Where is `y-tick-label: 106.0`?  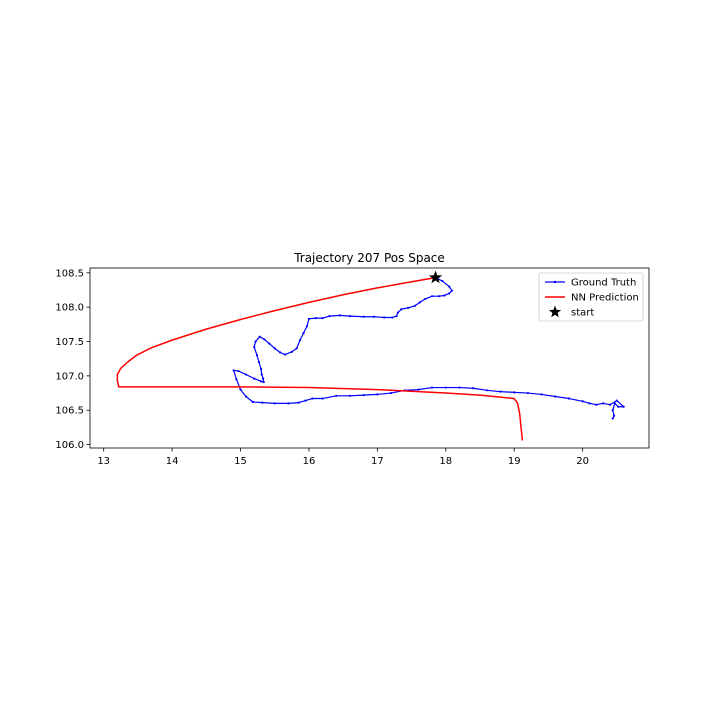 y-tick-label: 106.0 is located at coordinates (69, 445).